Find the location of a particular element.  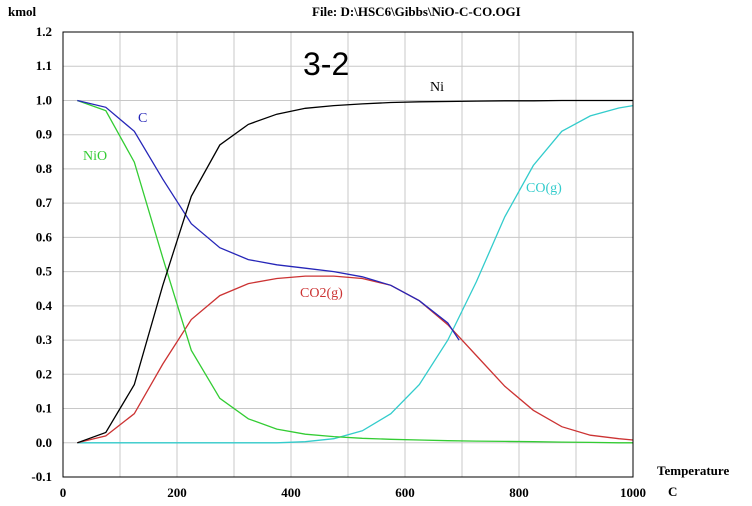

series-label-co2-g: CO2(g) is located at coordinates (321, 293).